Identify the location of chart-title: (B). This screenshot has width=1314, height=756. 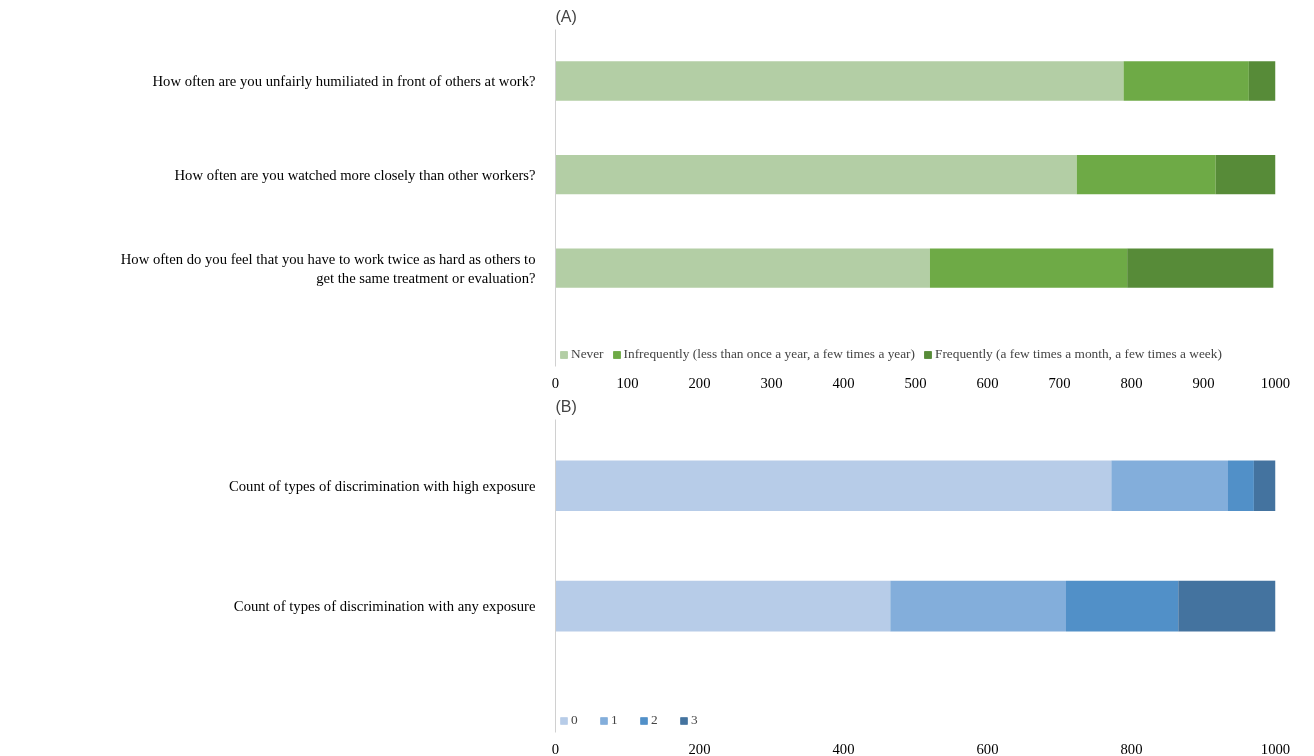
(566, 406).